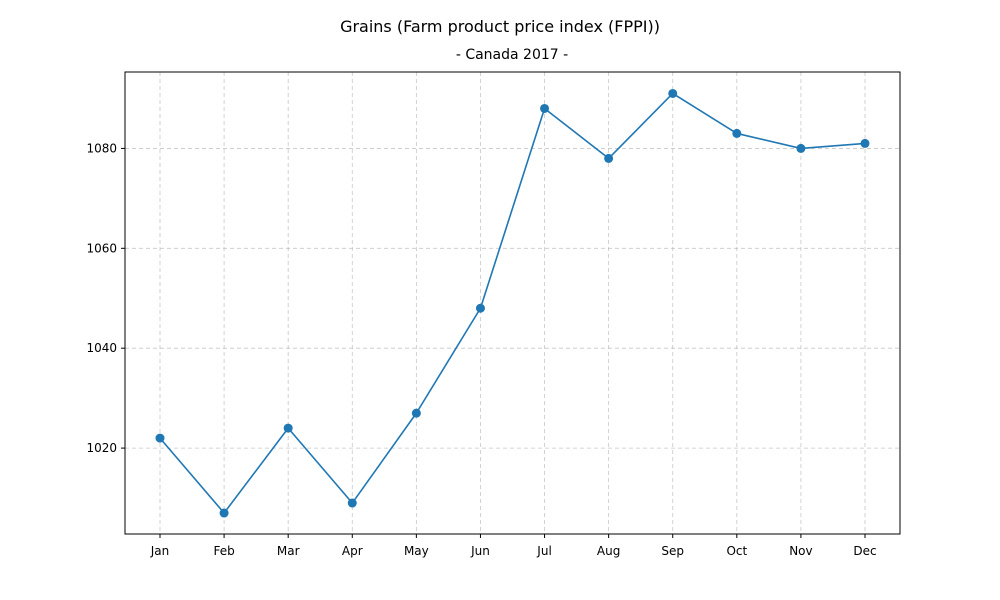 This screenshot has width=1000, height=600. I want to click on x-tick-label: May, so click(416, 551).